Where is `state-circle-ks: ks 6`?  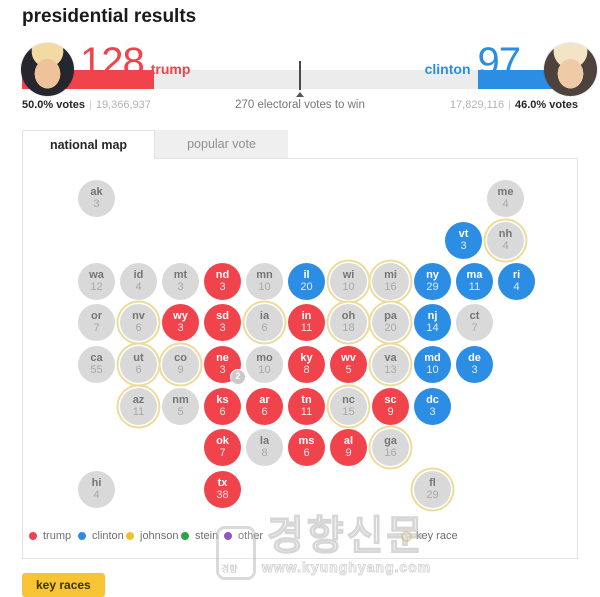 state-circle-ks: ks 6 is located at coordinates (222, 406).